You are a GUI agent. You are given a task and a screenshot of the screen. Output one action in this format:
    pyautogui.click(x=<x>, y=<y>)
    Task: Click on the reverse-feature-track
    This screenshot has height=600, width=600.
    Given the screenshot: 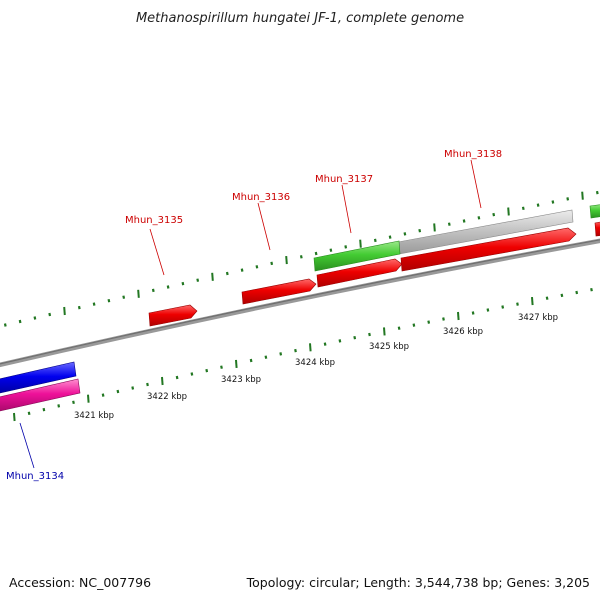 What is the action you would take?
    pyautogui.click(x=40, y=386)
    